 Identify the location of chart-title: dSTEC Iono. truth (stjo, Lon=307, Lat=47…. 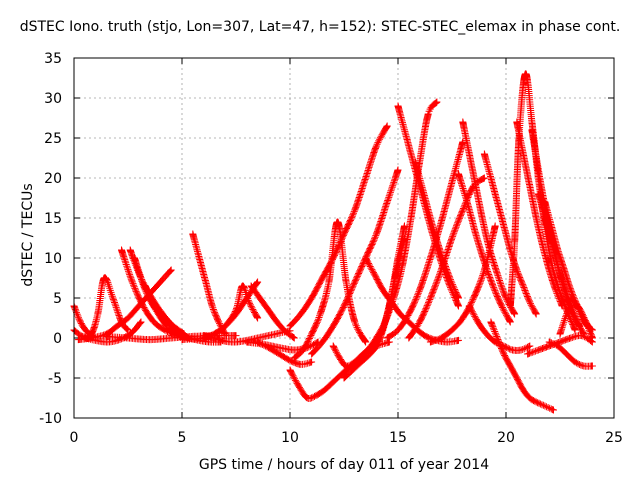
(320, 27).